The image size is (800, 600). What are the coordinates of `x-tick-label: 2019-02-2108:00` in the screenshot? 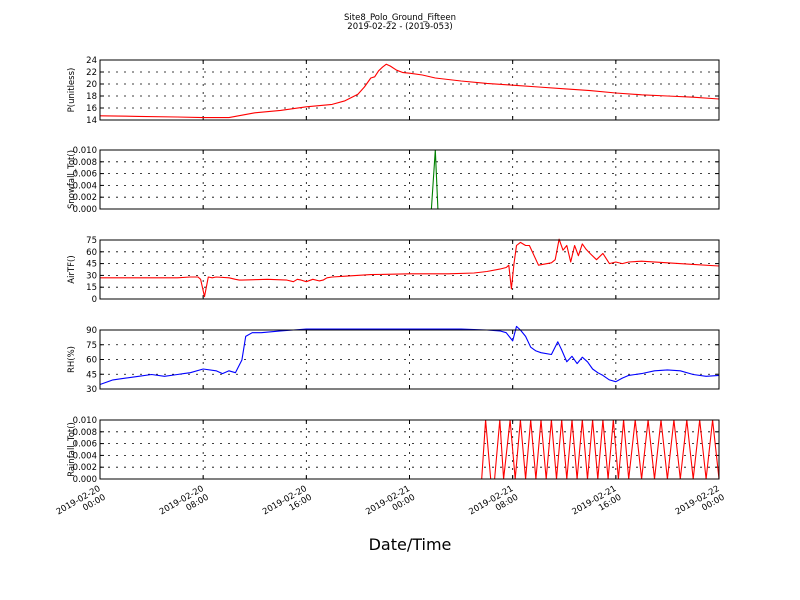 It's located at (493, 505).